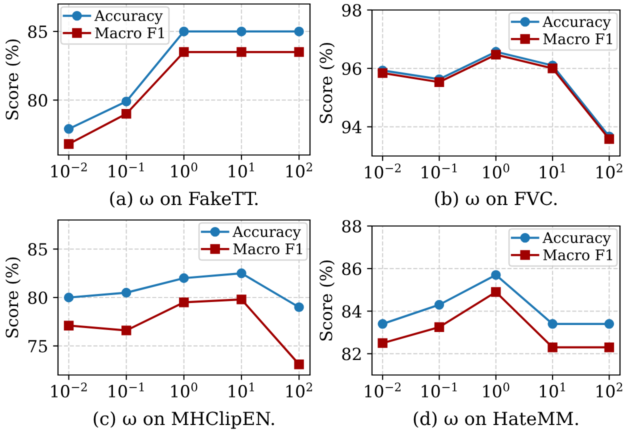 This screenshot has width=634, height=440. I want to click on y-tick-label: 96, so click(352, 68).